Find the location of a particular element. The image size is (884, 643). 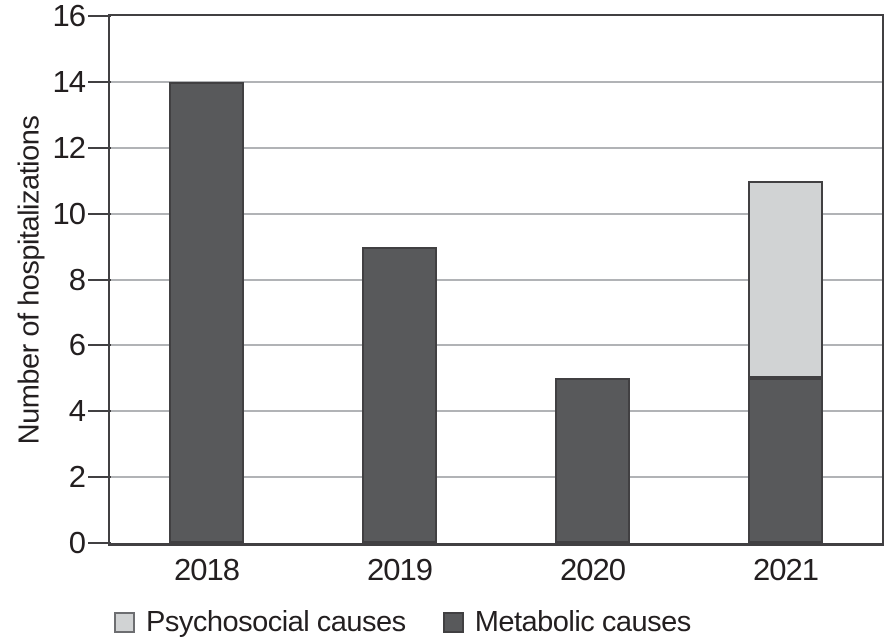

legend: Psychosocial causes Metabolic causes is located at coordinates (402, 622).